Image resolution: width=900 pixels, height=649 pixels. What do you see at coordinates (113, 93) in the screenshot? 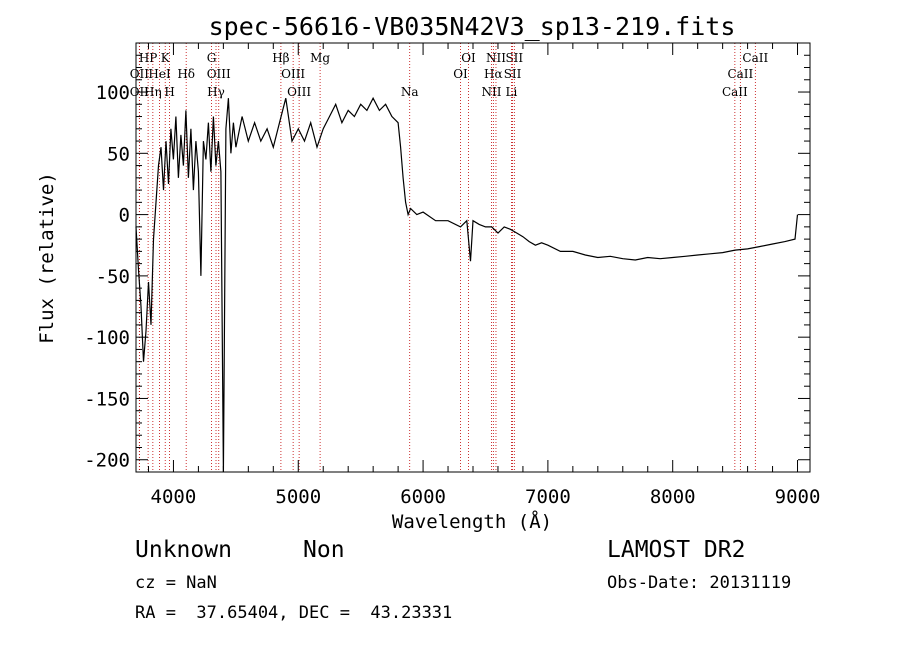
I see `y-tick-label: 100` at bounding box center [113, 93].